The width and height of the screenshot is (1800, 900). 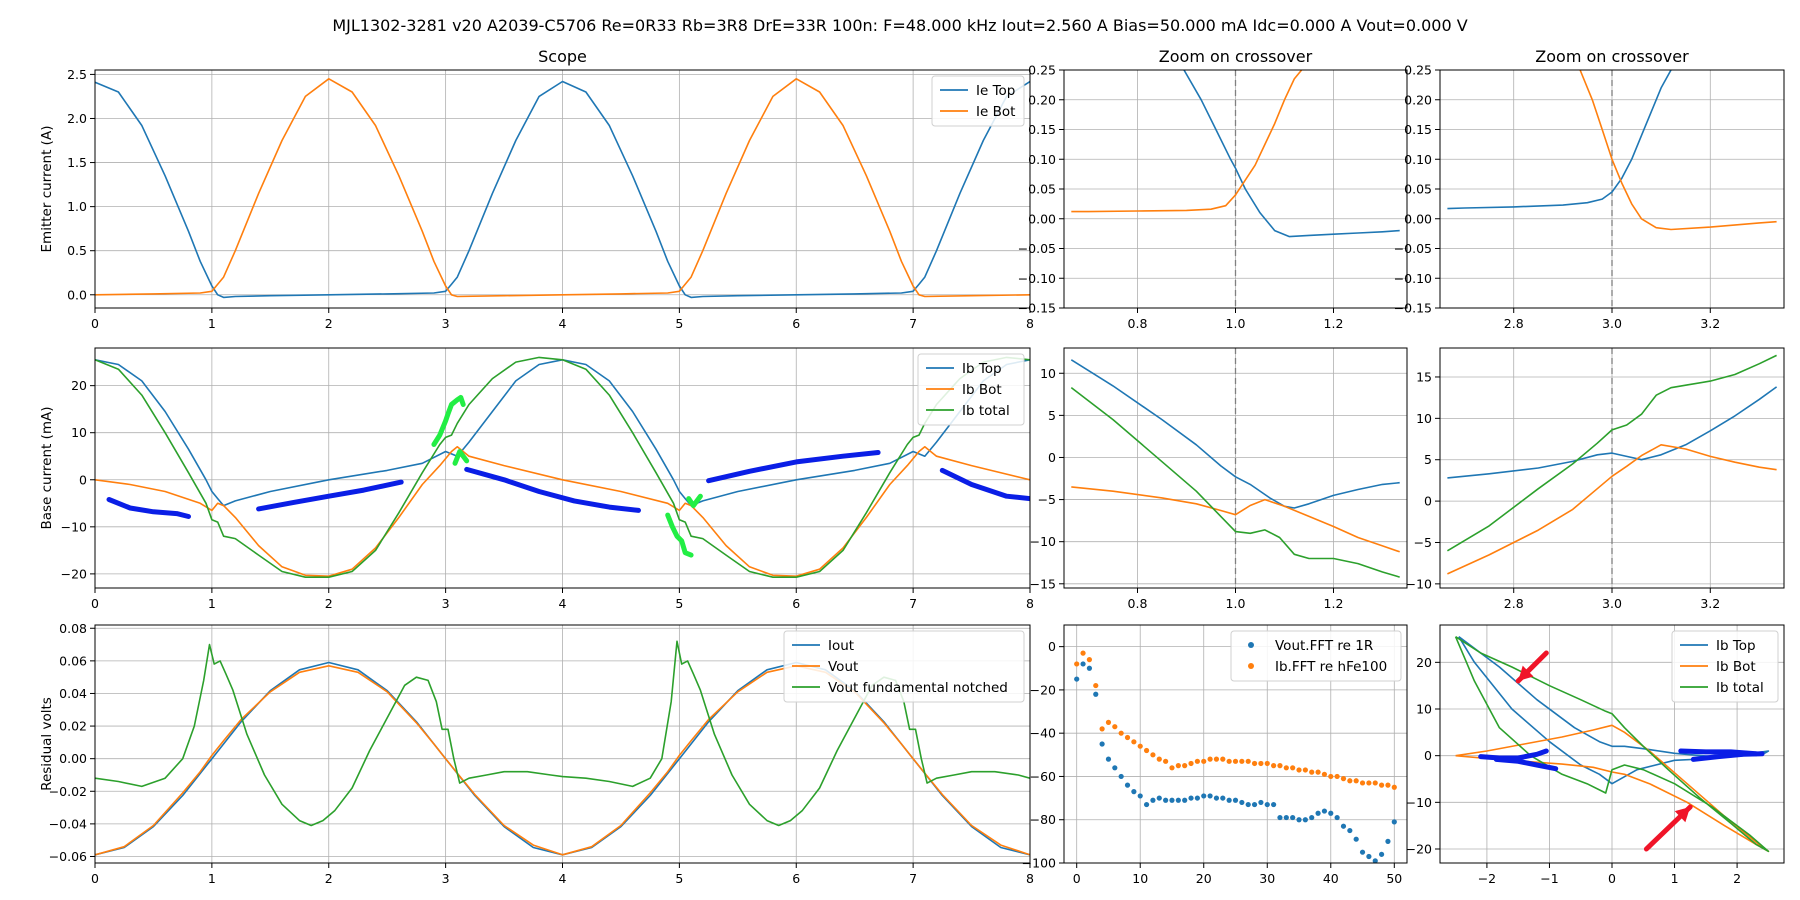 I want to click on x-tick-label: 5, so click(x=679, y=878).